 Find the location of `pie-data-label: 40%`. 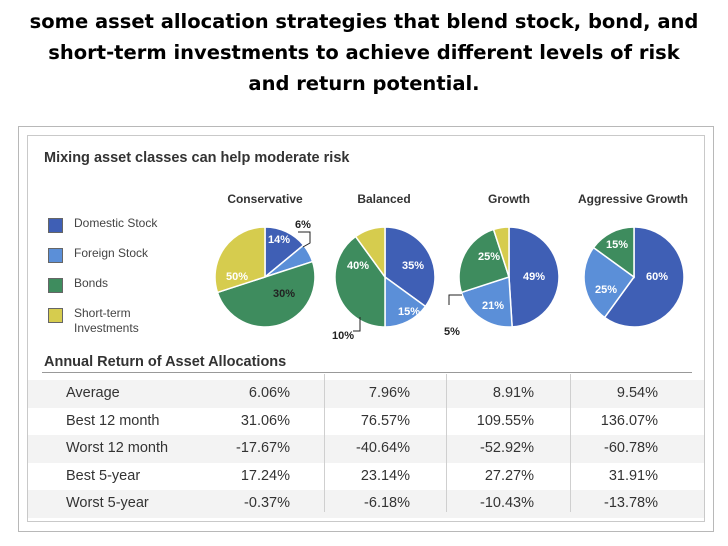

pie-data-label: 40% is located at coordinates (358, 266).